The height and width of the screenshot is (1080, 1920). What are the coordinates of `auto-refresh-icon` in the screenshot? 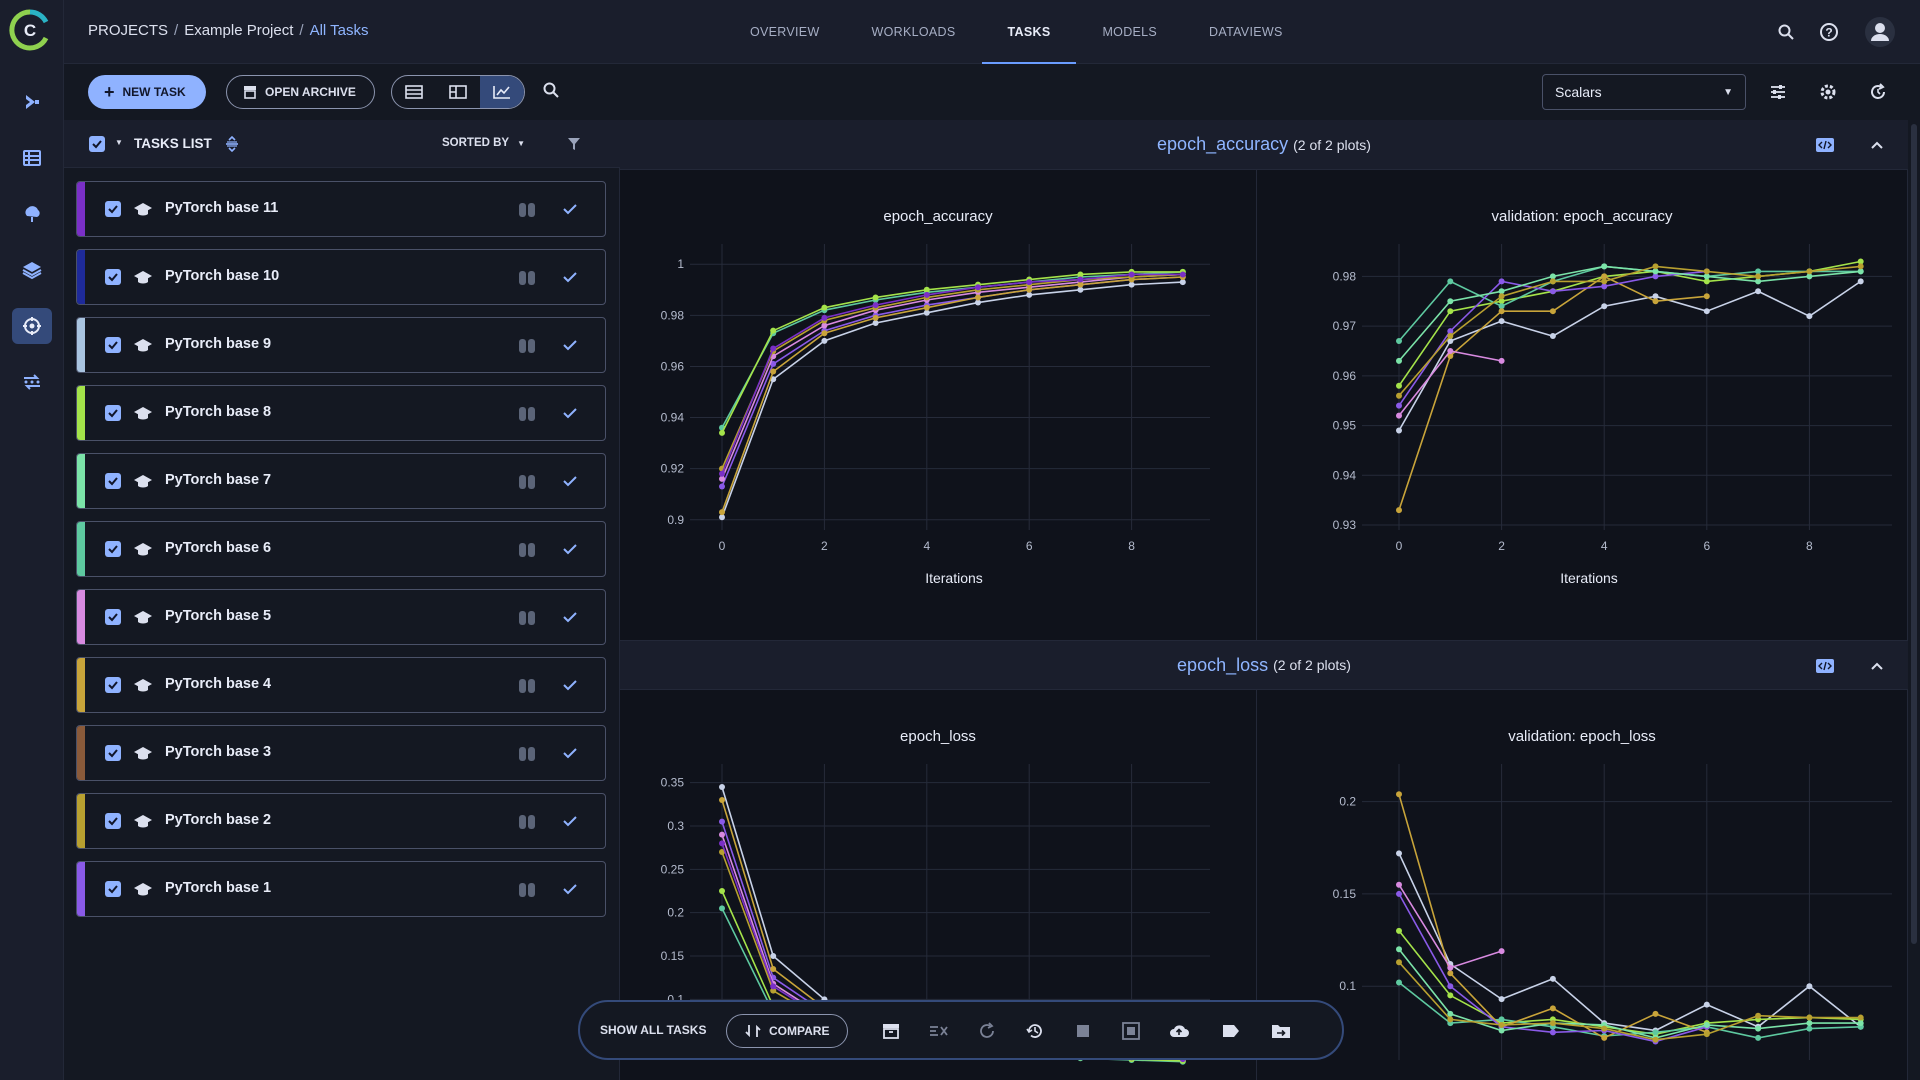 It's located at (1878, 92).